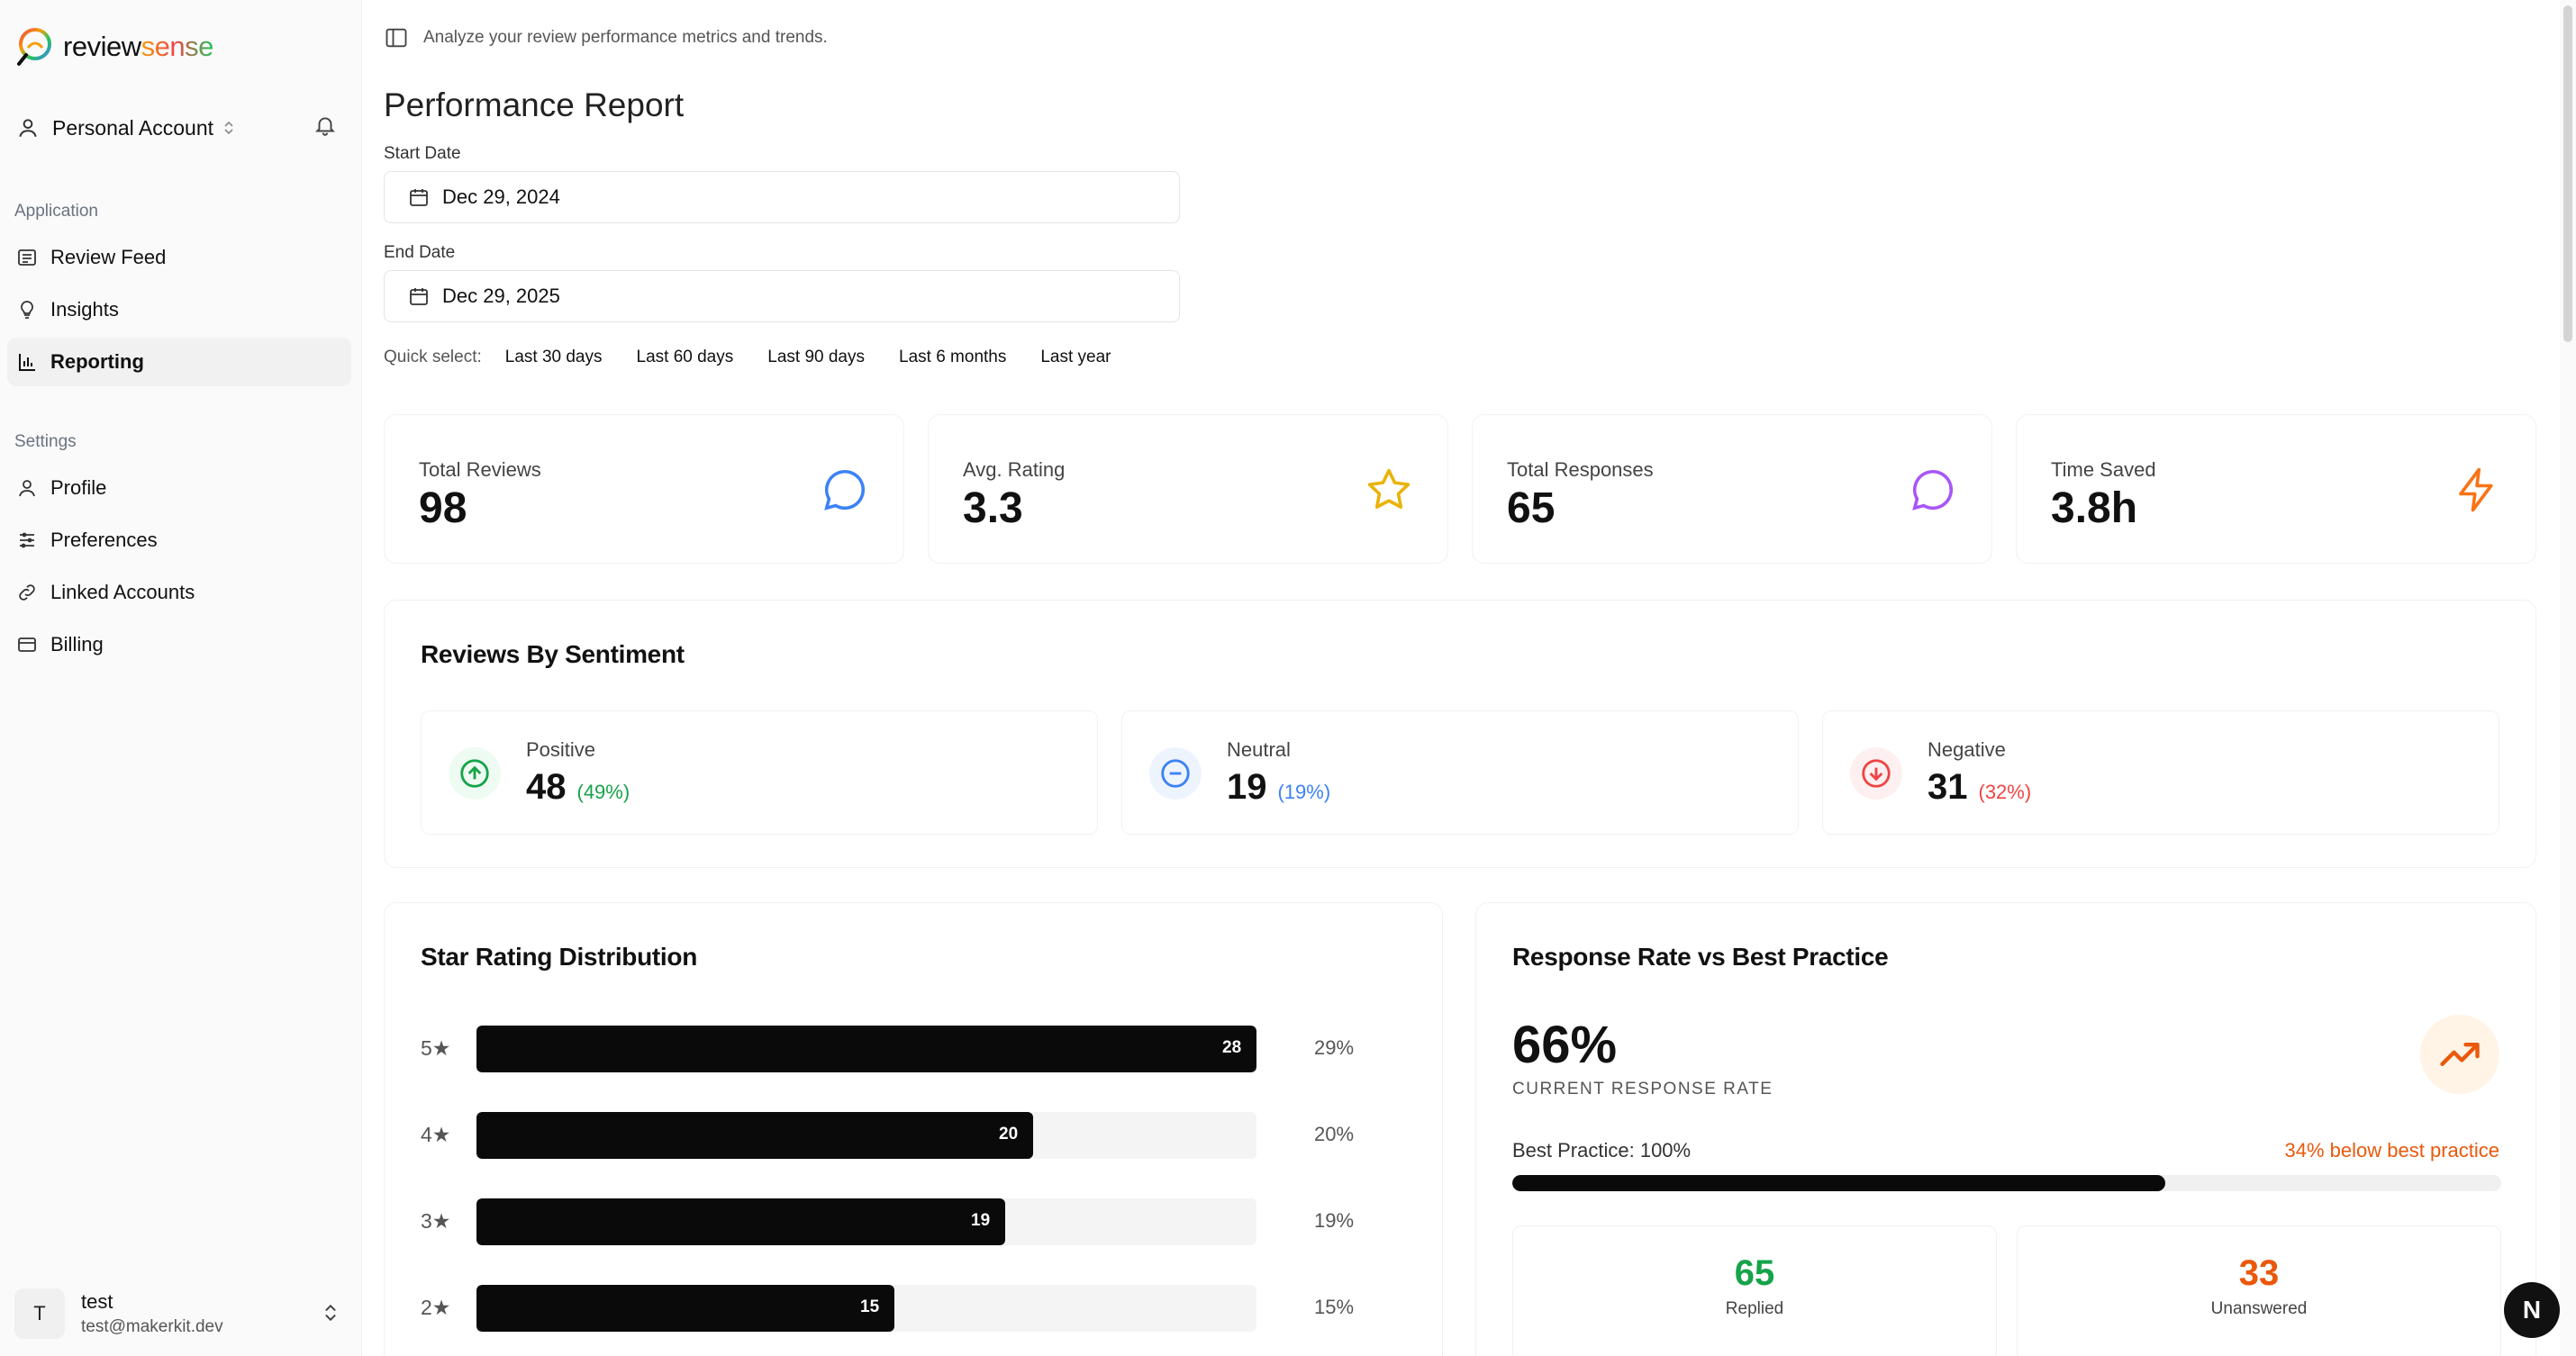 This screenshot has width=2576, height=1356. Describe the element at coordinates (1279, 787) in the screenshot. I see `sentiment-value: 19 (19%)` at that location.